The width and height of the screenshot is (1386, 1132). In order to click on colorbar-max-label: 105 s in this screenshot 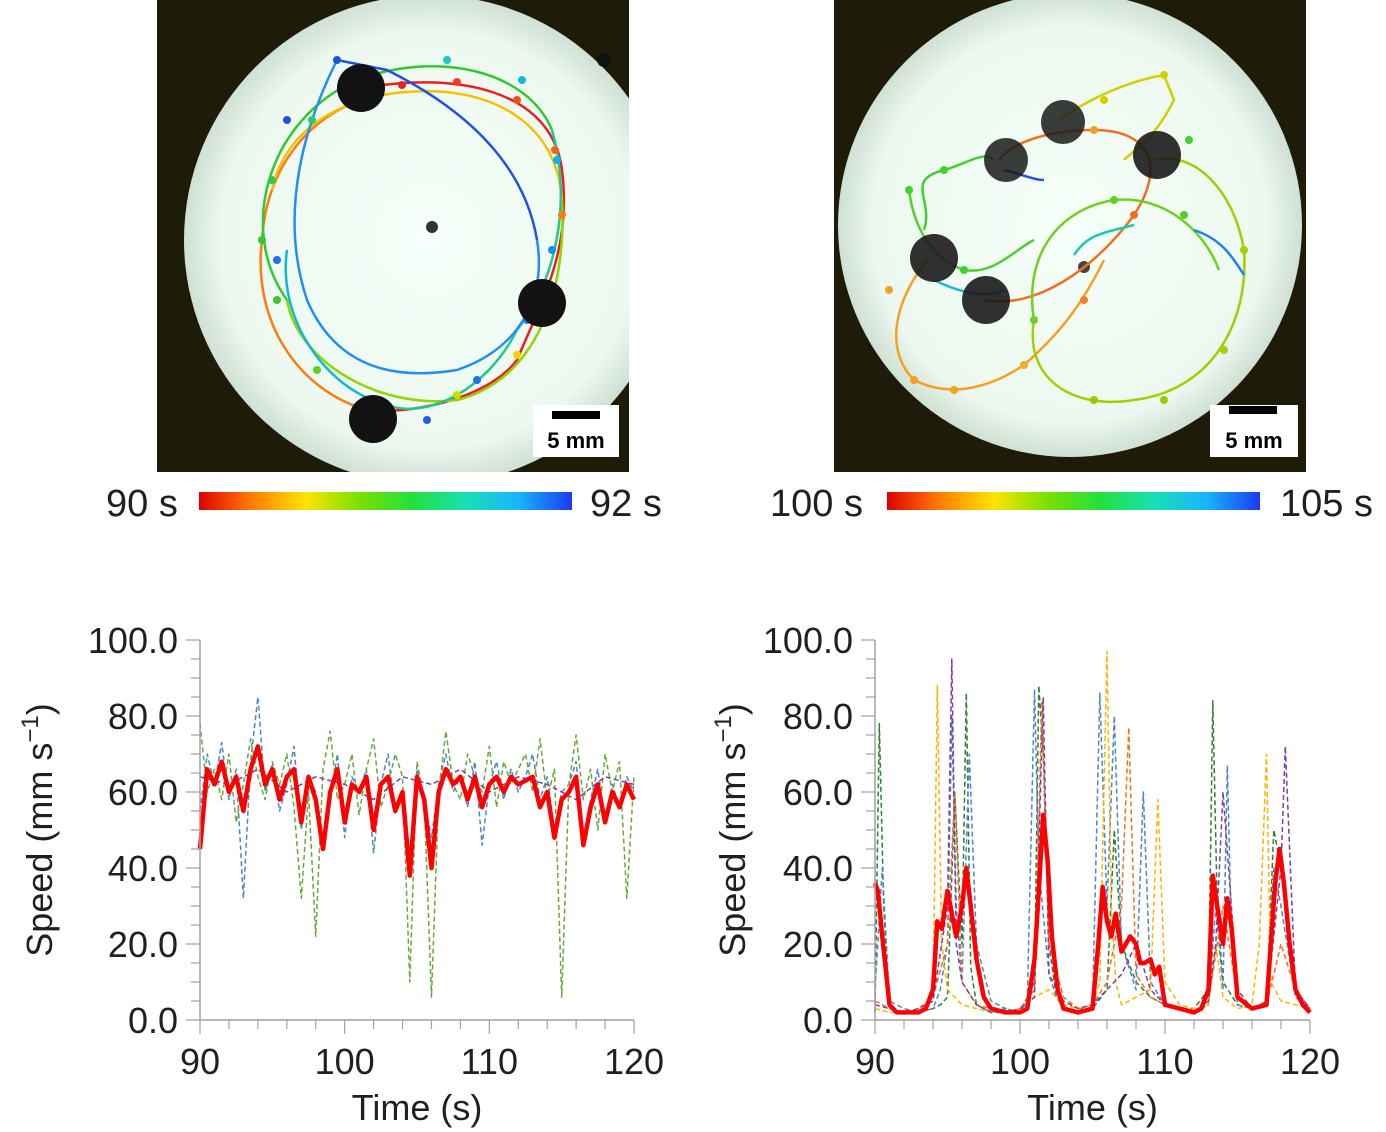, I will do `click(1326, 504)`.